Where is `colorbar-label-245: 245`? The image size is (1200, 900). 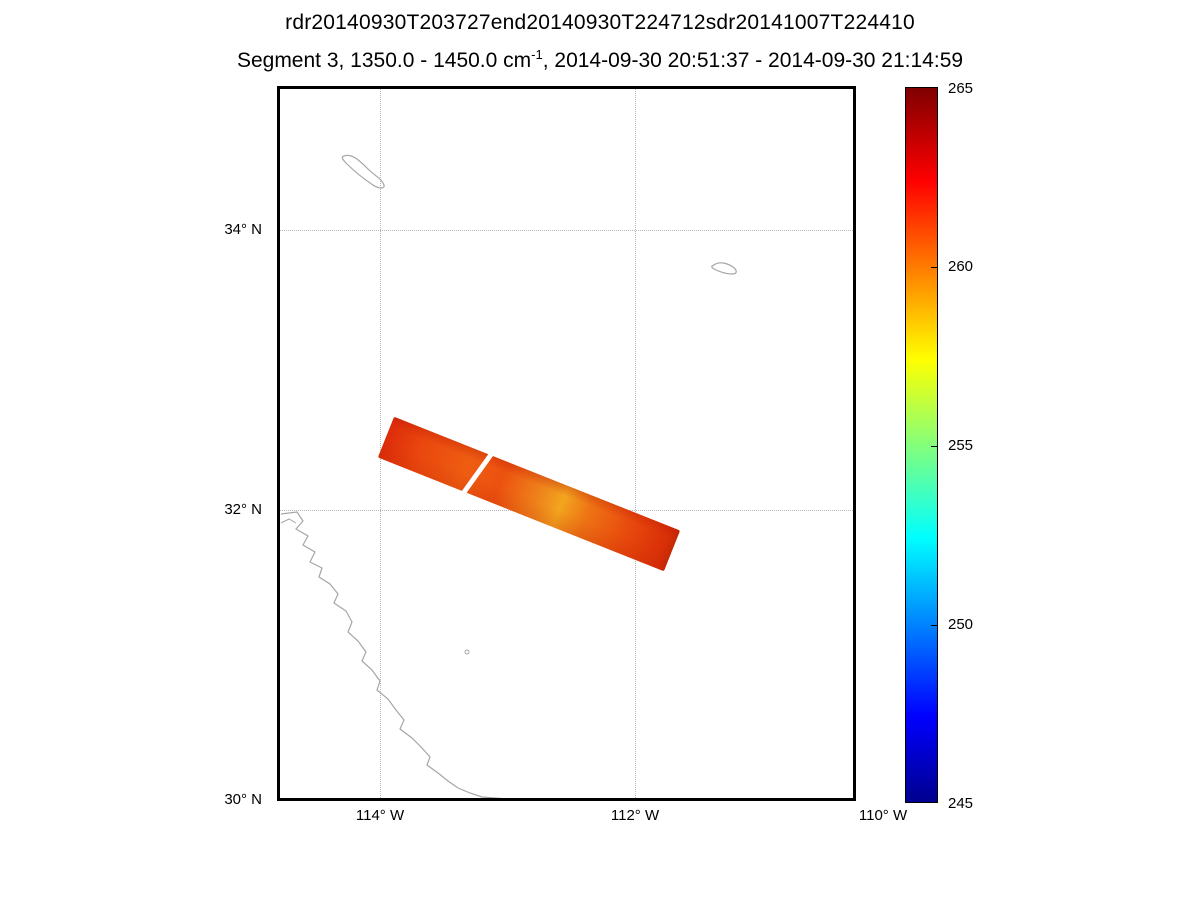 colorbar-label-245: 245 is located at coordinates (961, 803).